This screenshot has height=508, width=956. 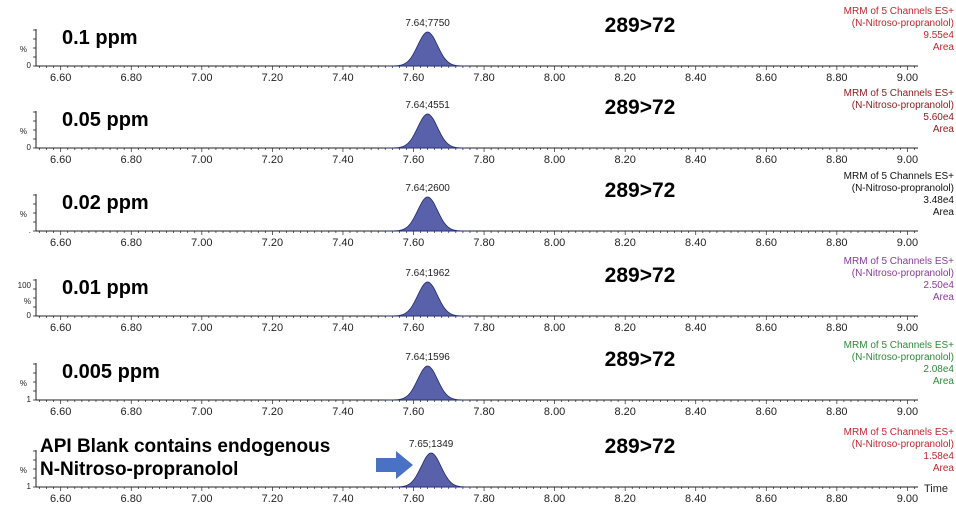 What do you see at coordinates (483, 243) in the screenshot?
I see `panel-3-x-tick-label: 7.80` at bounding box center [483, 243].